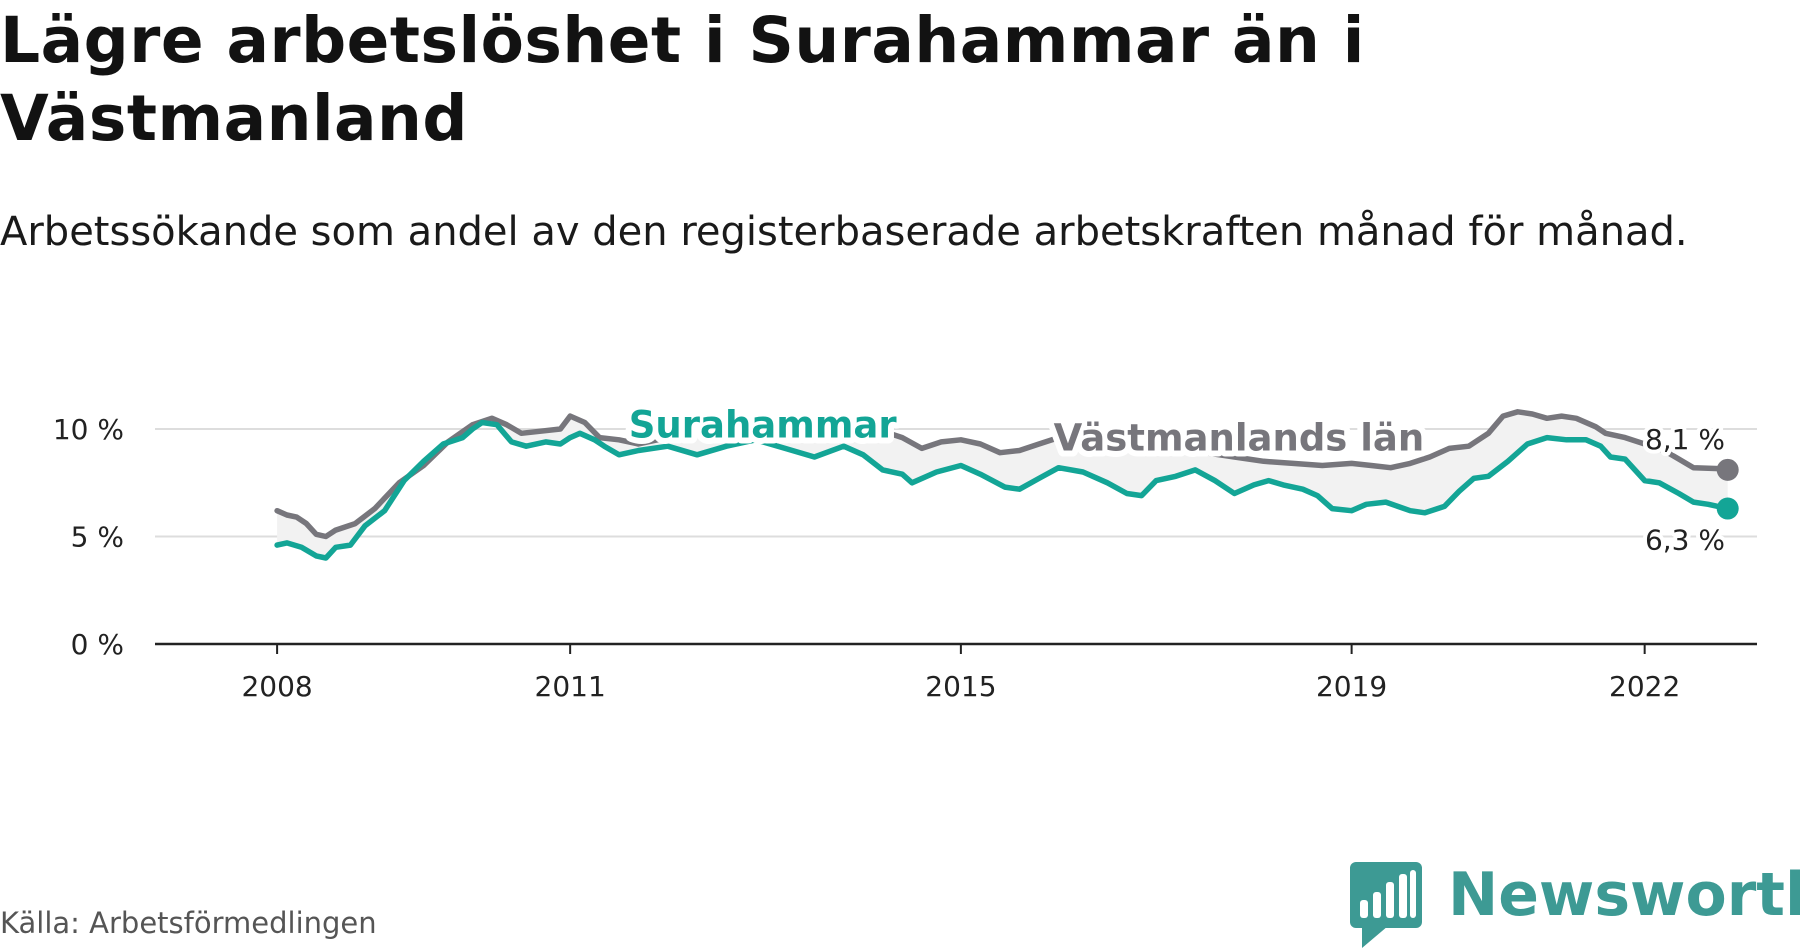  What do you see at coordinates (97, 644) in the screenshot?
I see `y-tick-label: 0 %` at bounding box center [97, 644].